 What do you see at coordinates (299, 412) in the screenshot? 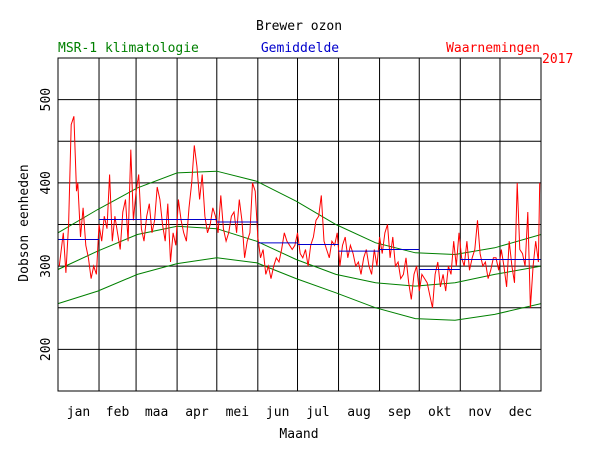
I see `x-tick-labels: jan feb maa apr mei jun jul aug sep okt nov dec` at bounding box center [299, 412].